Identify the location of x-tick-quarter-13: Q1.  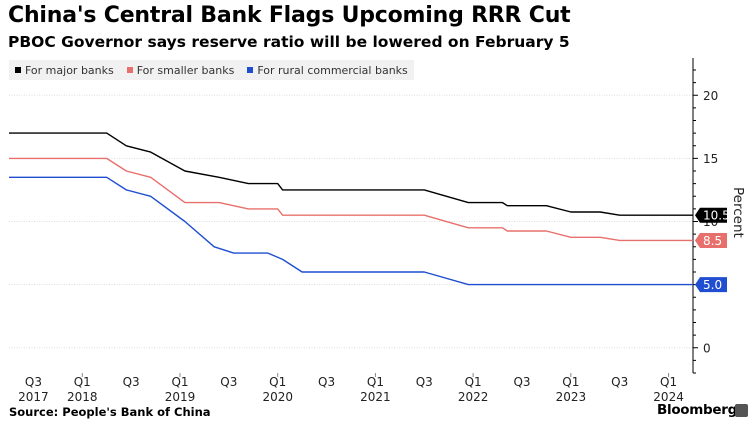
(668, 382).